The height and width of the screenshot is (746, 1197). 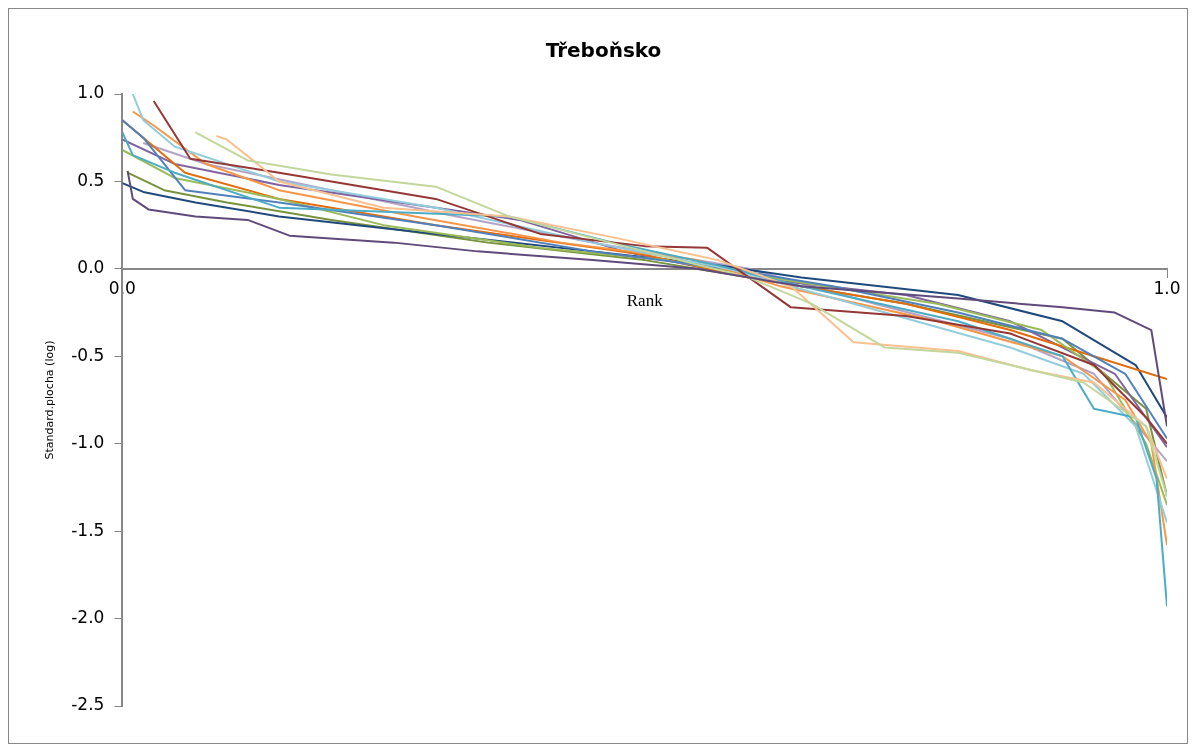 I want to click on y-tick-label: -1.0, so click(x=88, y=442).